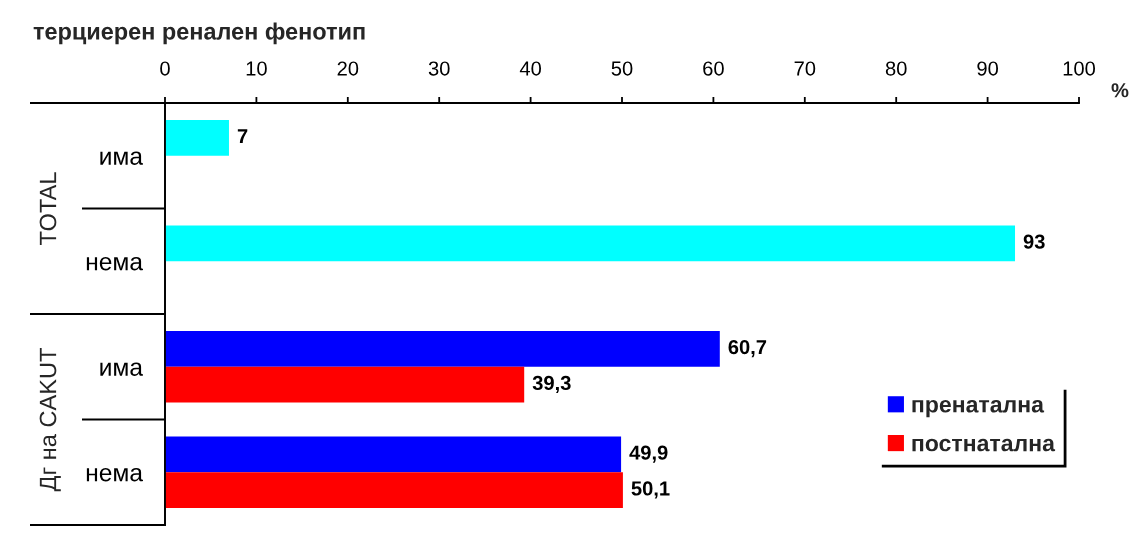  What do you see at coordinates (978, 408) in the screenshot?
I see `legend-label: пренатална` at bounding box center [978, 408].